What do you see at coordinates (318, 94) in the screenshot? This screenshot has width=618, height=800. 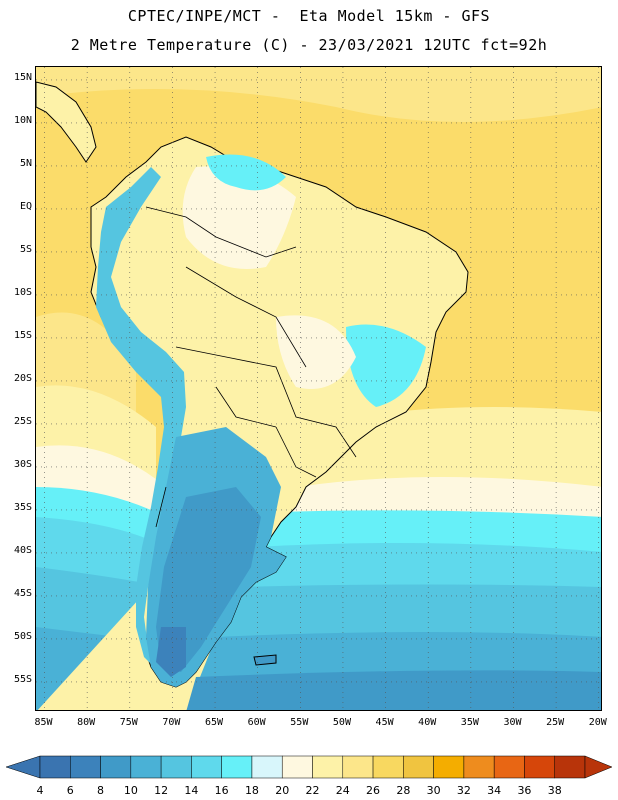 I see `north-ocean-band` at bounding box center [318, 94].